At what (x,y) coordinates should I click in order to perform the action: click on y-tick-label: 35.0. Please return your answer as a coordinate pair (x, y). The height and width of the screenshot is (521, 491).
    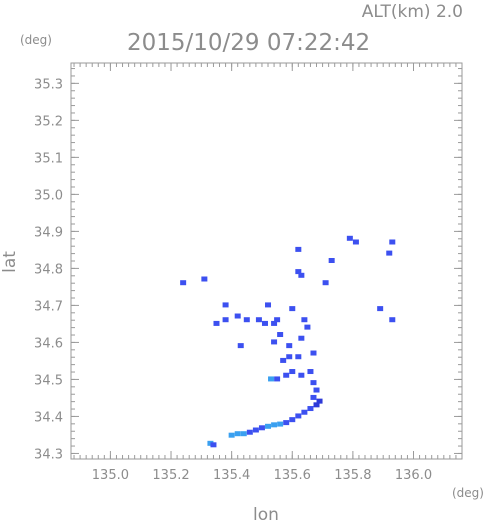
    Looking at the image, I should click on (48, 195).